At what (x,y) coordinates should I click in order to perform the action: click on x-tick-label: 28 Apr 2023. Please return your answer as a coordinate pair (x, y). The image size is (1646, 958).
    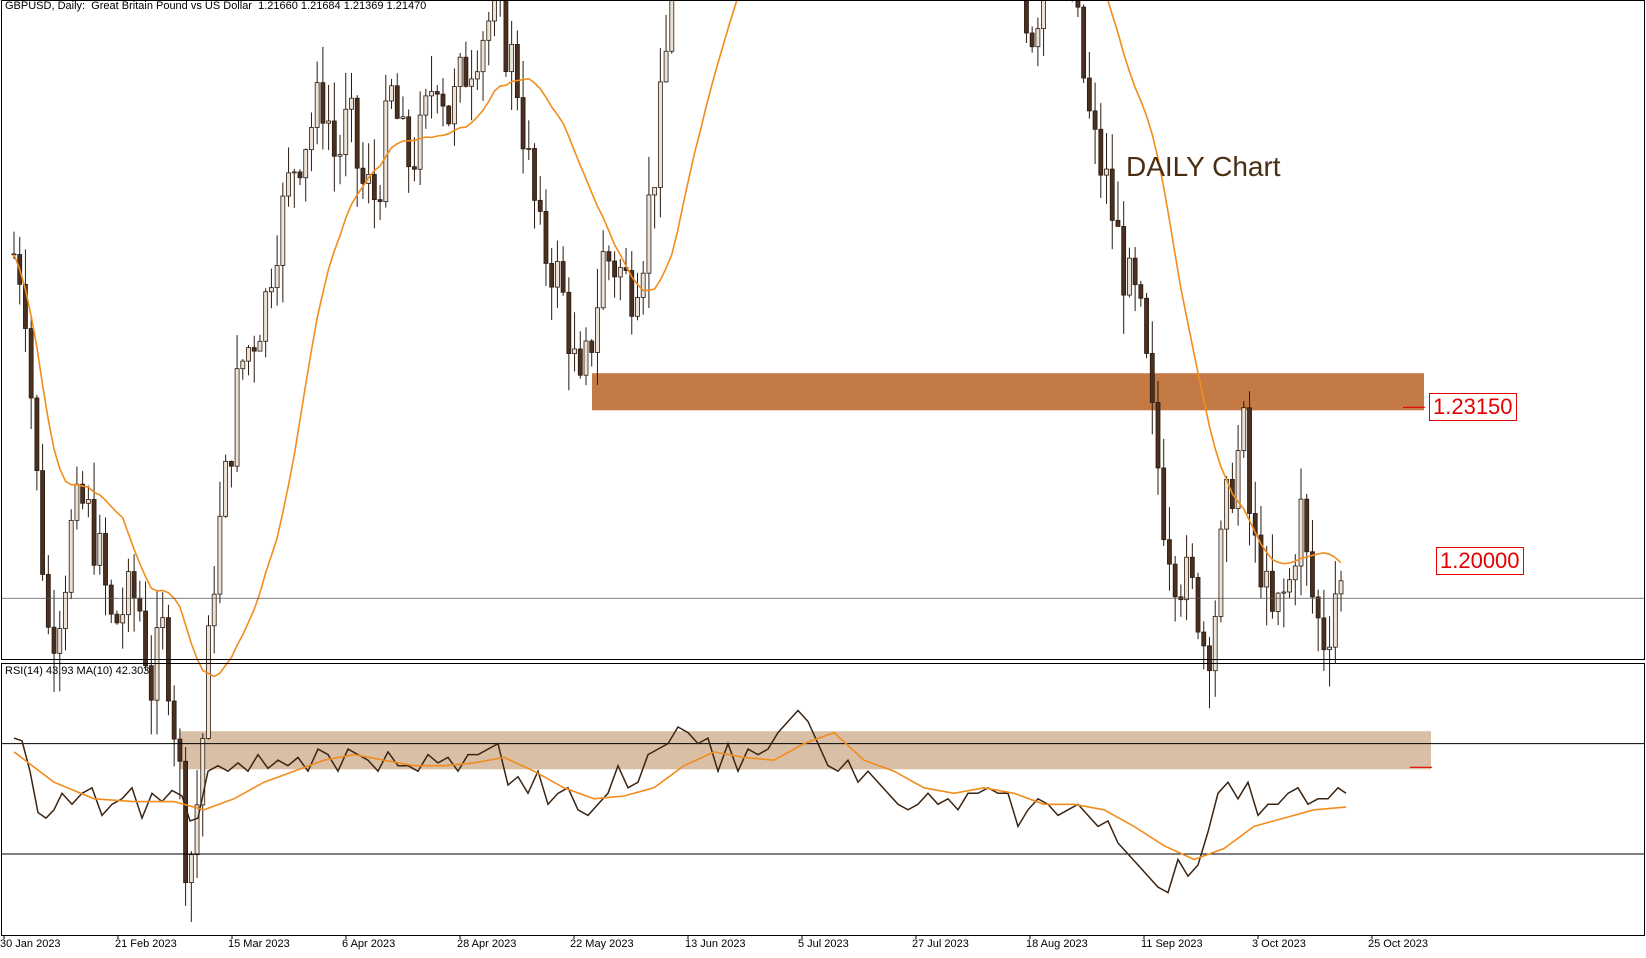
    Looking at the image, I should click on (486, 944).